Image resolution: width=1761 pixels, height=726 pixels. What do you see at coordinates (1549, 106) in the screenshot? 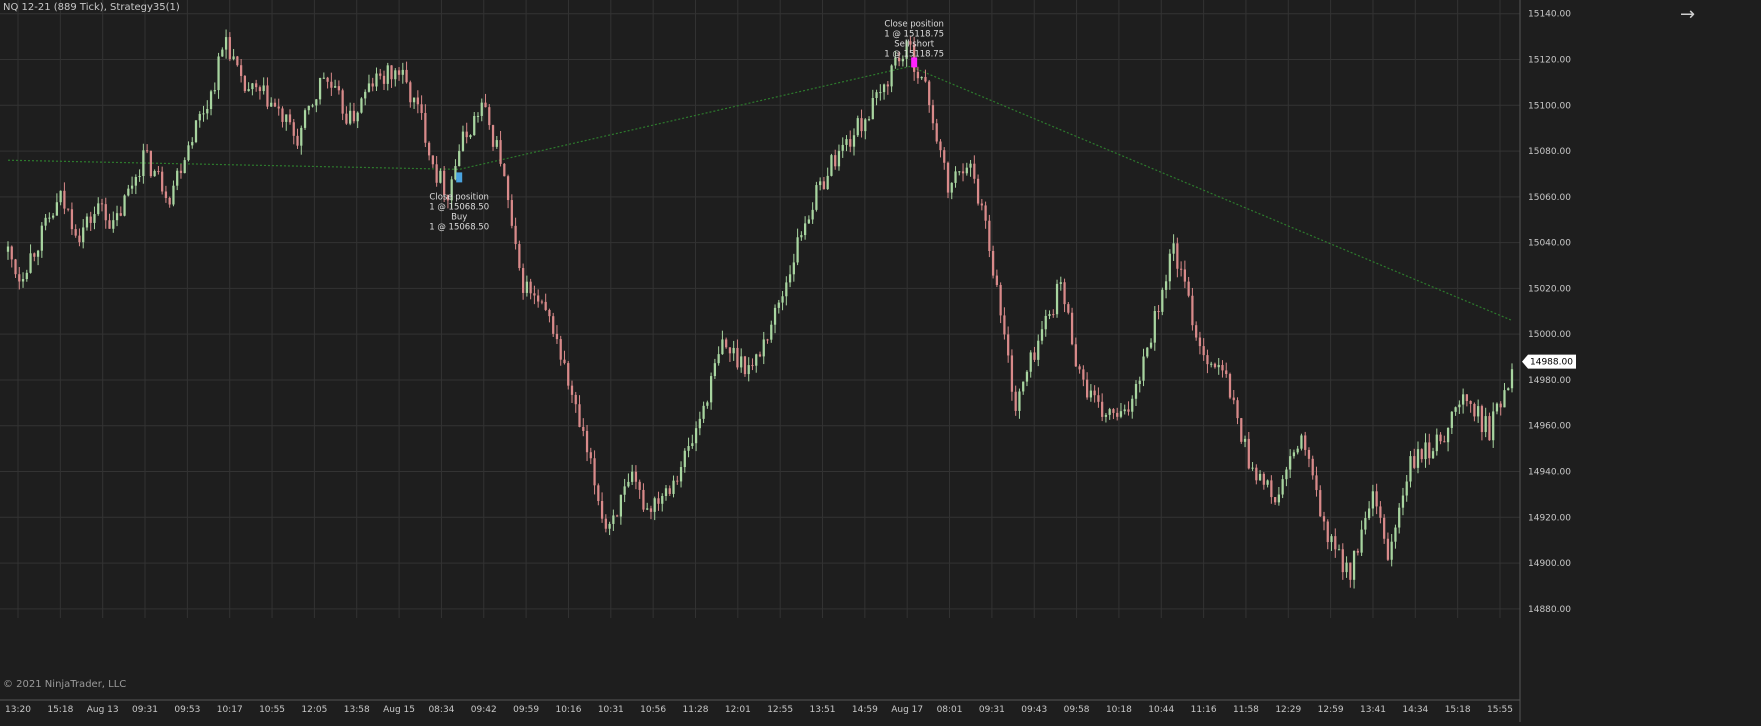
I see `y-tick-label: 15100.00` at bounding box center [1549, 106].